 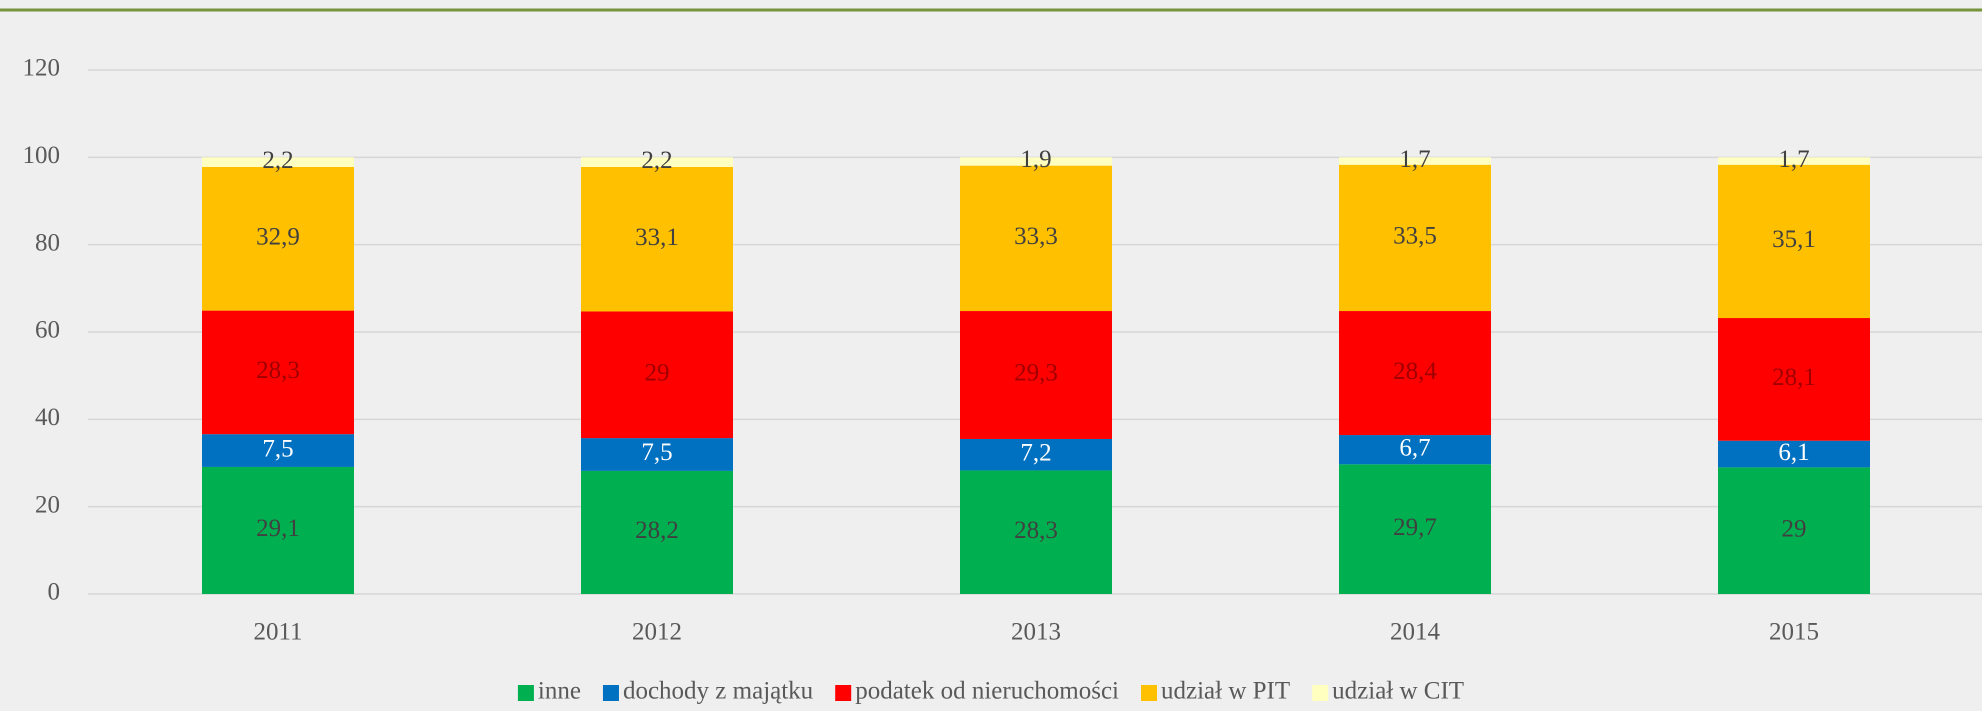 I want to click on data-label: 33,1, so click(x=657, y=237).